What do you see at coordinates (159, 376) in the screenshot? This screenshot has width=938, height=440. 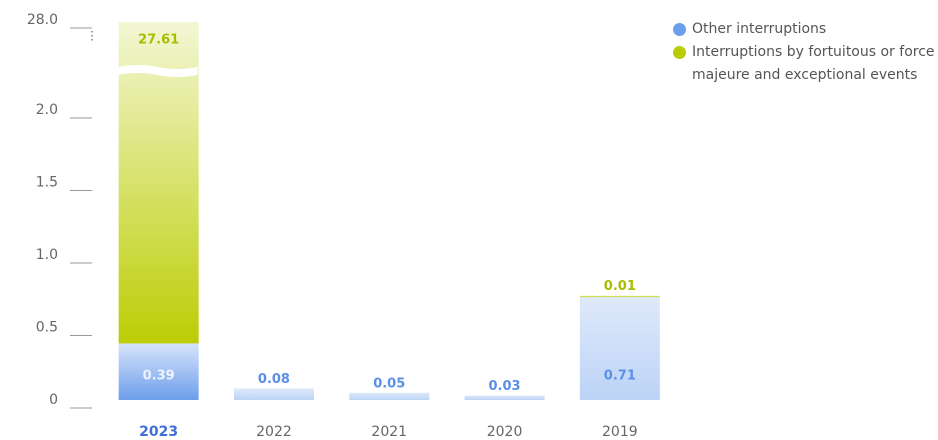 I see `value-label: 0.39` at bounding box center [159, 376].